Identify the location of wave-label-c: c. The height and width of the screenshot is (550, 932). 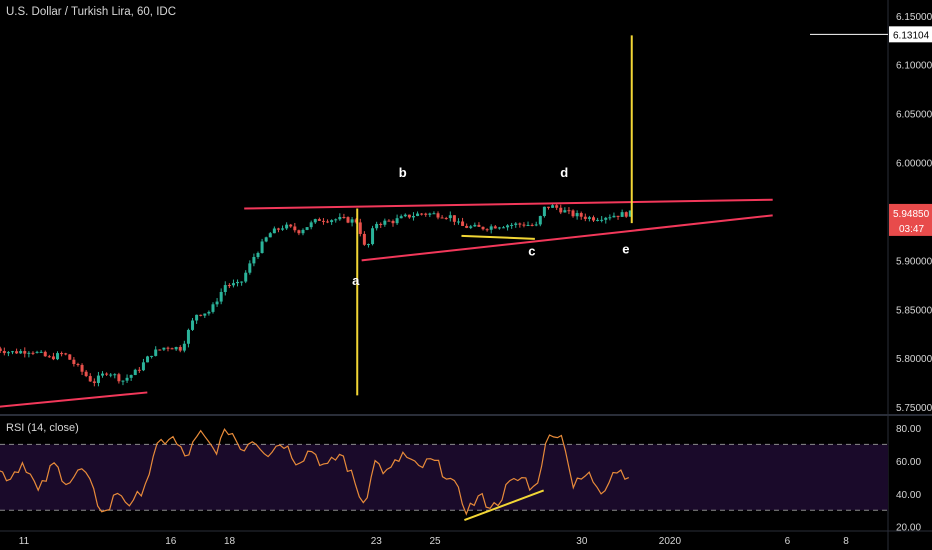
(531, 250).